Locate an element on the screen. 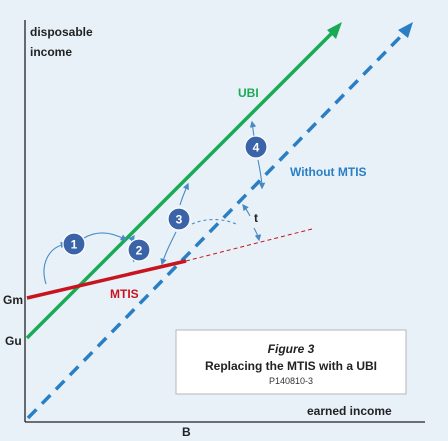 This screenshot has width=448, height=441. mtis-extension-dashed is located at coordinates (249, 245).